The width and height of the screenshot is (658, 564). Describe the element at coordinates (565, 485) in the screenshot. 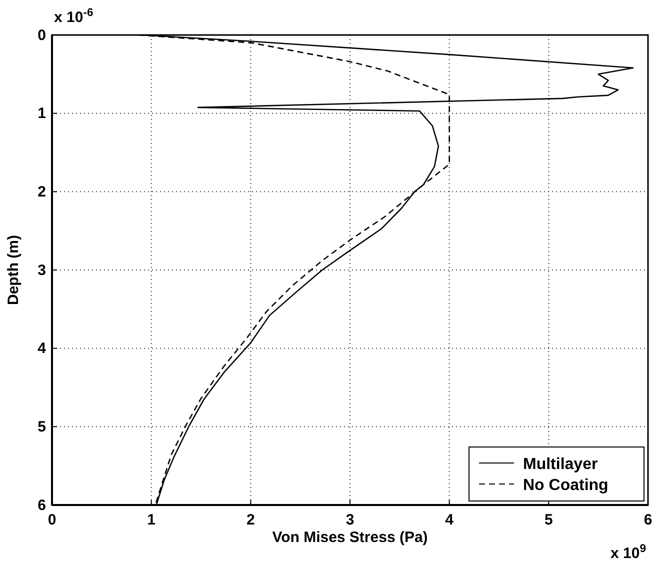

I see `legend-label: No Coating` at that location.